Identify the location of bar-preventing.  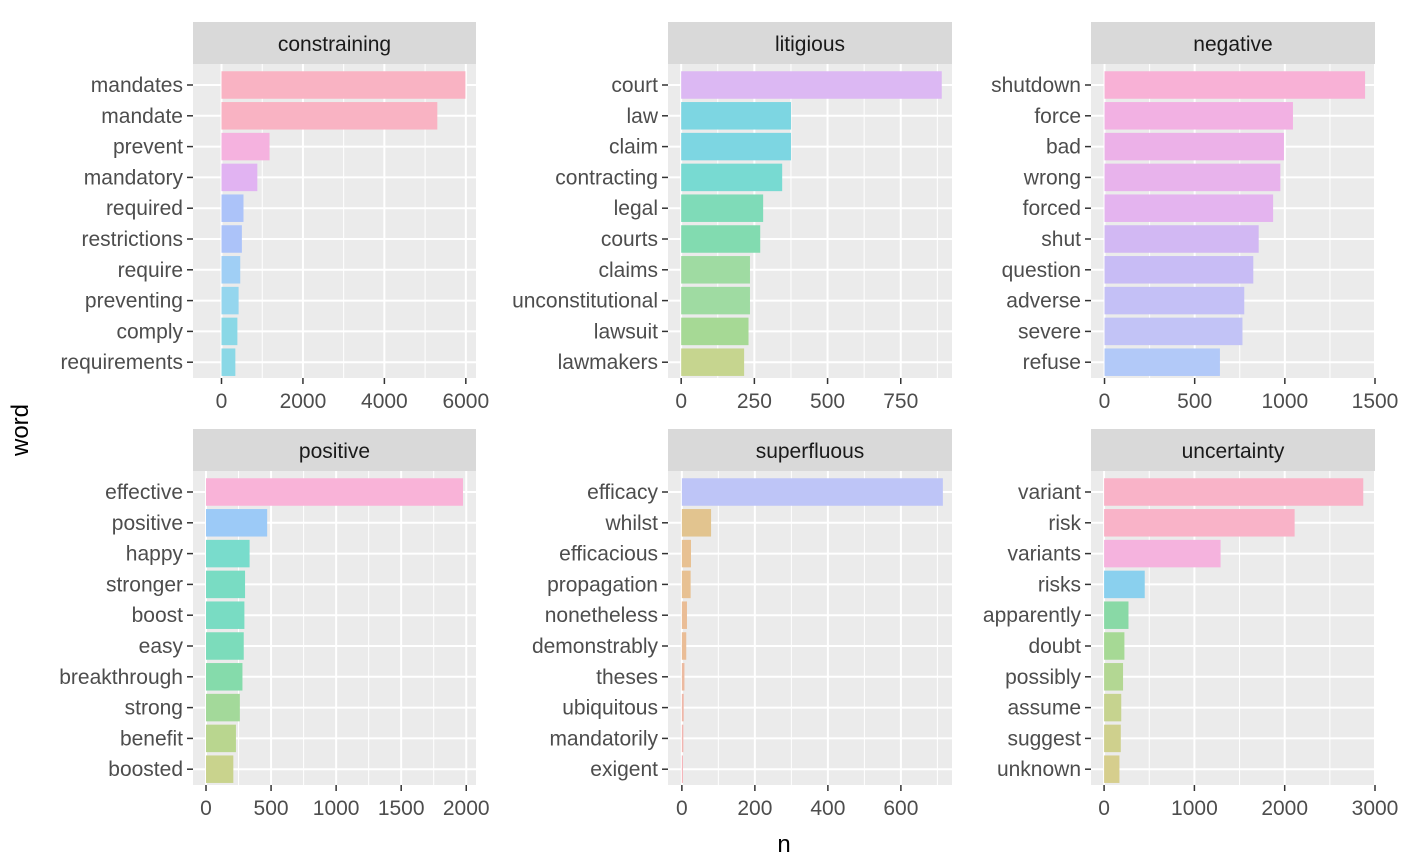
(230, 300).